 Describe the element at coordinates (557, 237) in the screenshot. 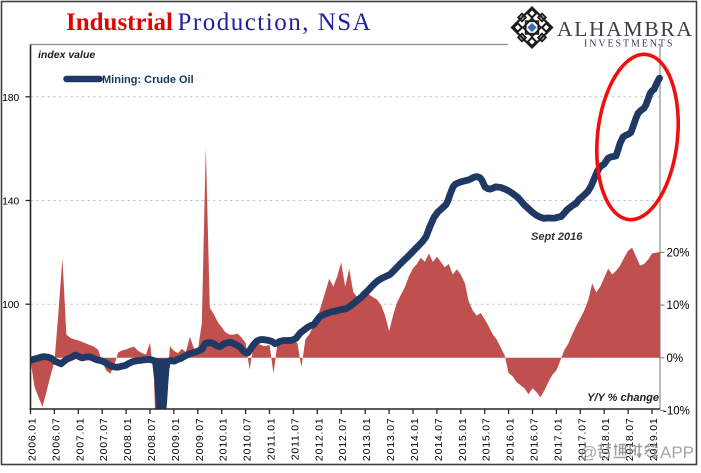

I see `svg-text: Sept 2016` at that location.